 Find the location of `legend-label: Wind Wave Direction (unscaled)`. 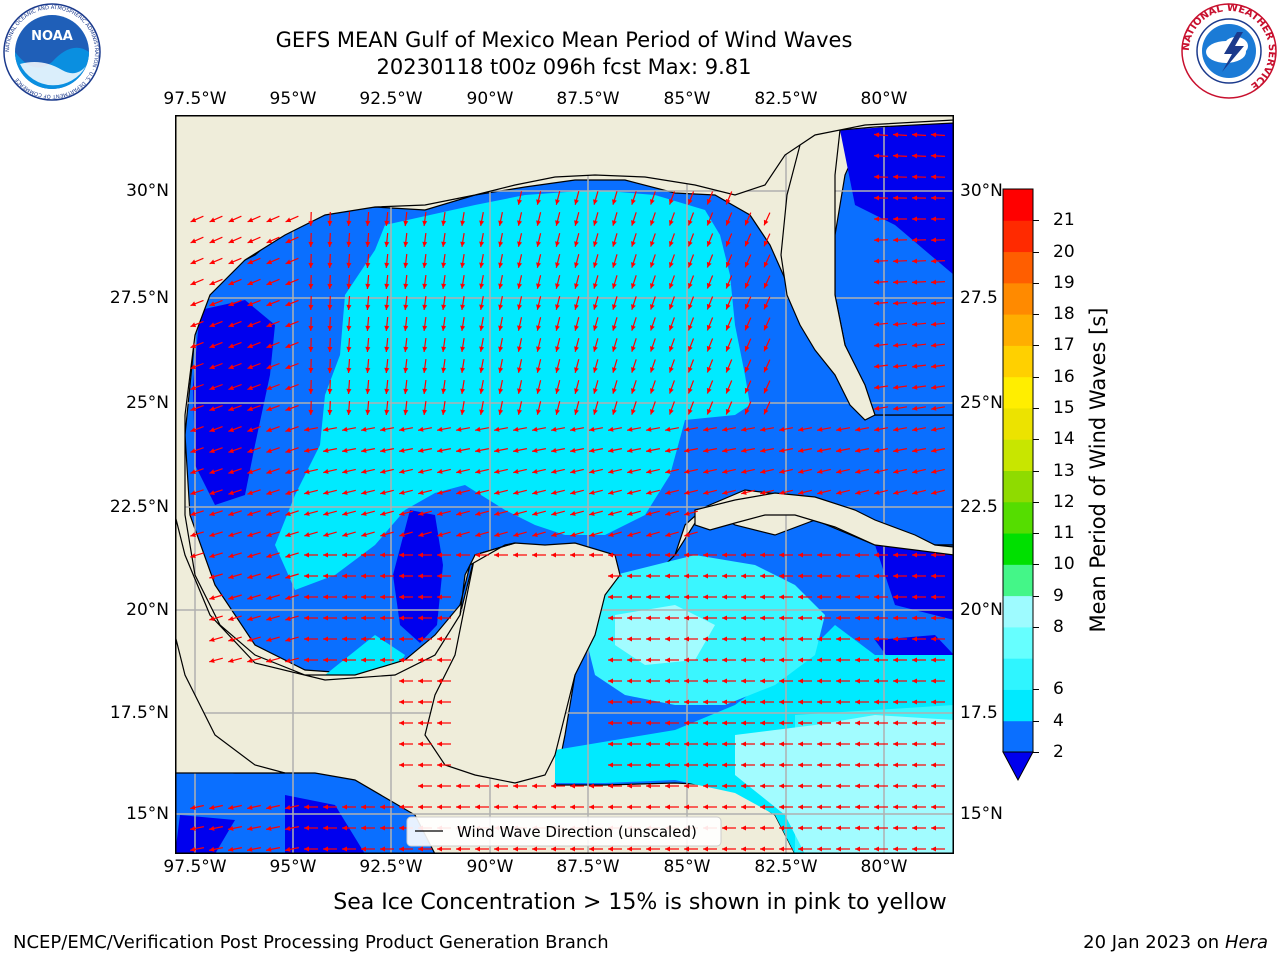

legend-label: Wind Wave Direction (unscaled) is located at coordinates (577, 832).